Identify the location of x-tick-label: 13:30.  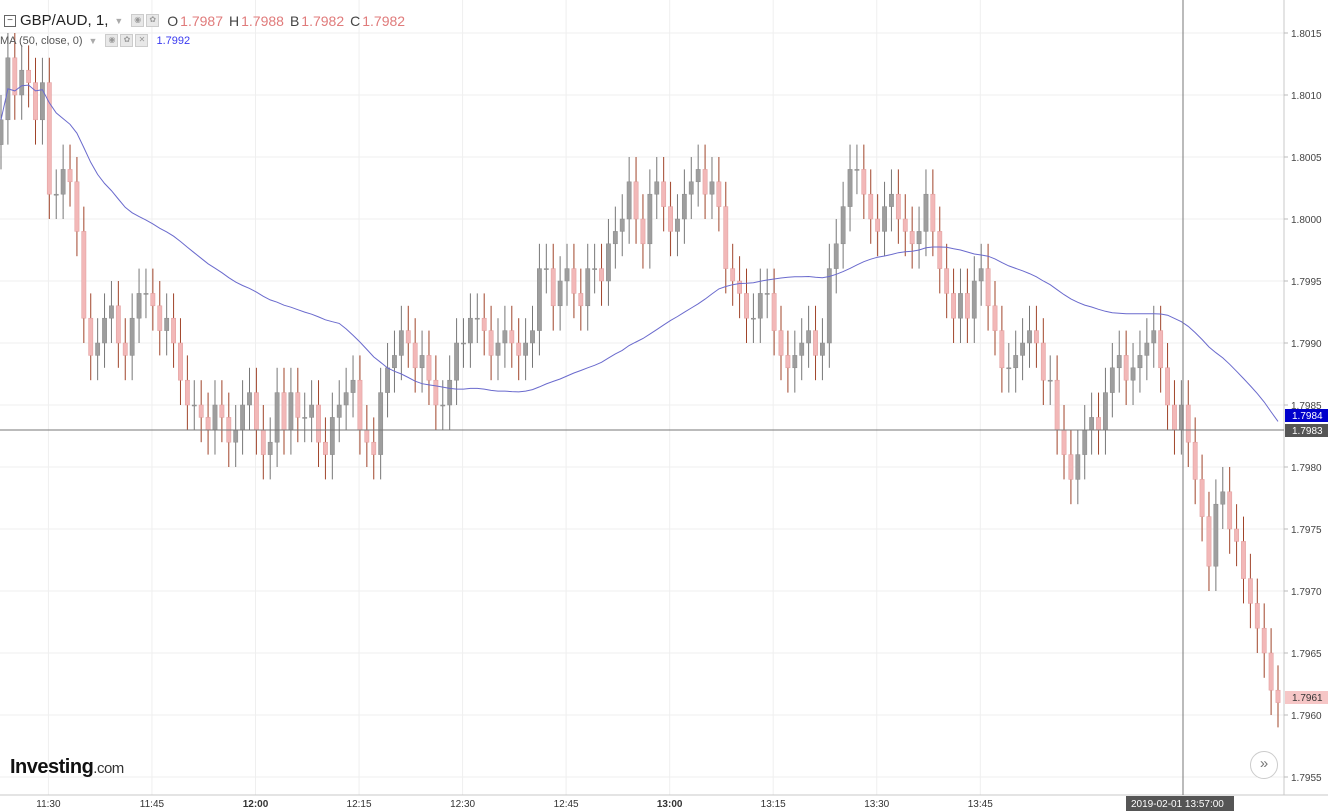
(876, 804).